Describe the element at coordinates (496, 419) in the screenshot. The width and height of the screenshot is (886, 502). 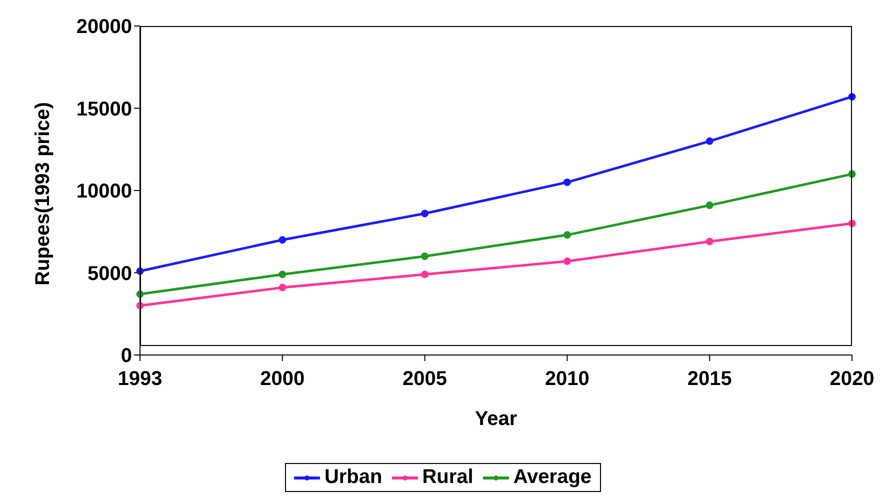
I see `x-axis-title: Year` at that location.